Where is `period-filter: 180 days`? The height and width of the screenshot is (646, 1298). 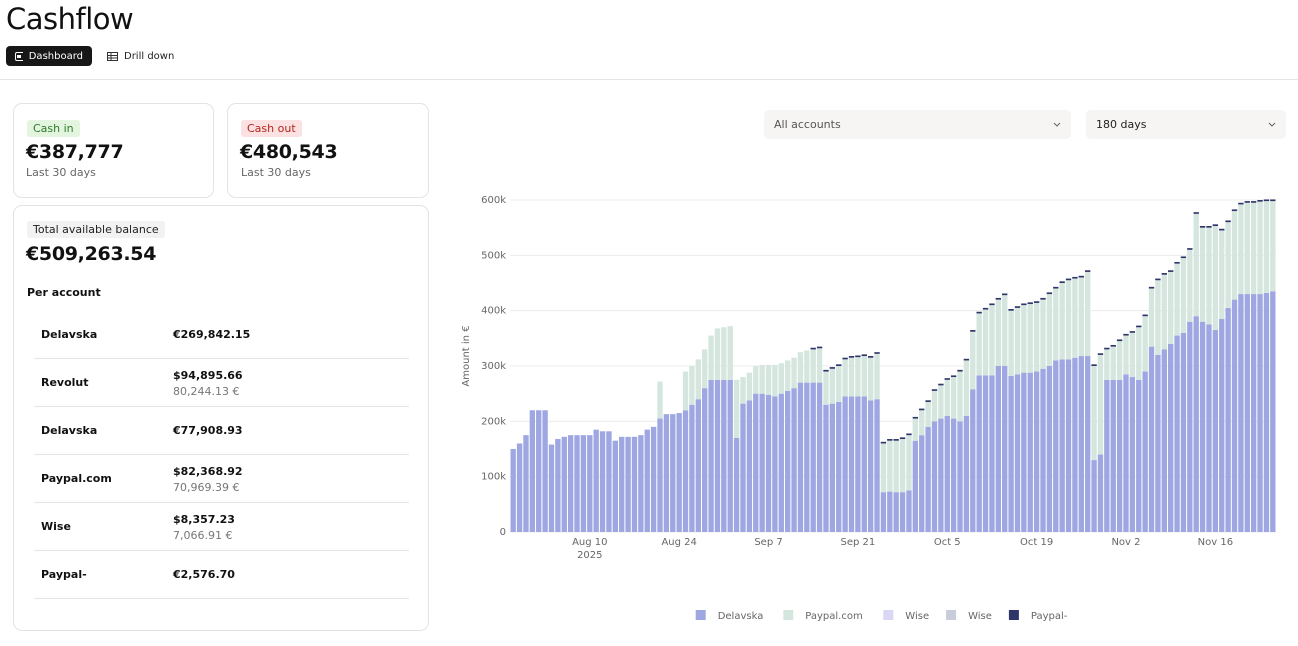
period-filter: 180 days is located at coordinates (1186, 124).